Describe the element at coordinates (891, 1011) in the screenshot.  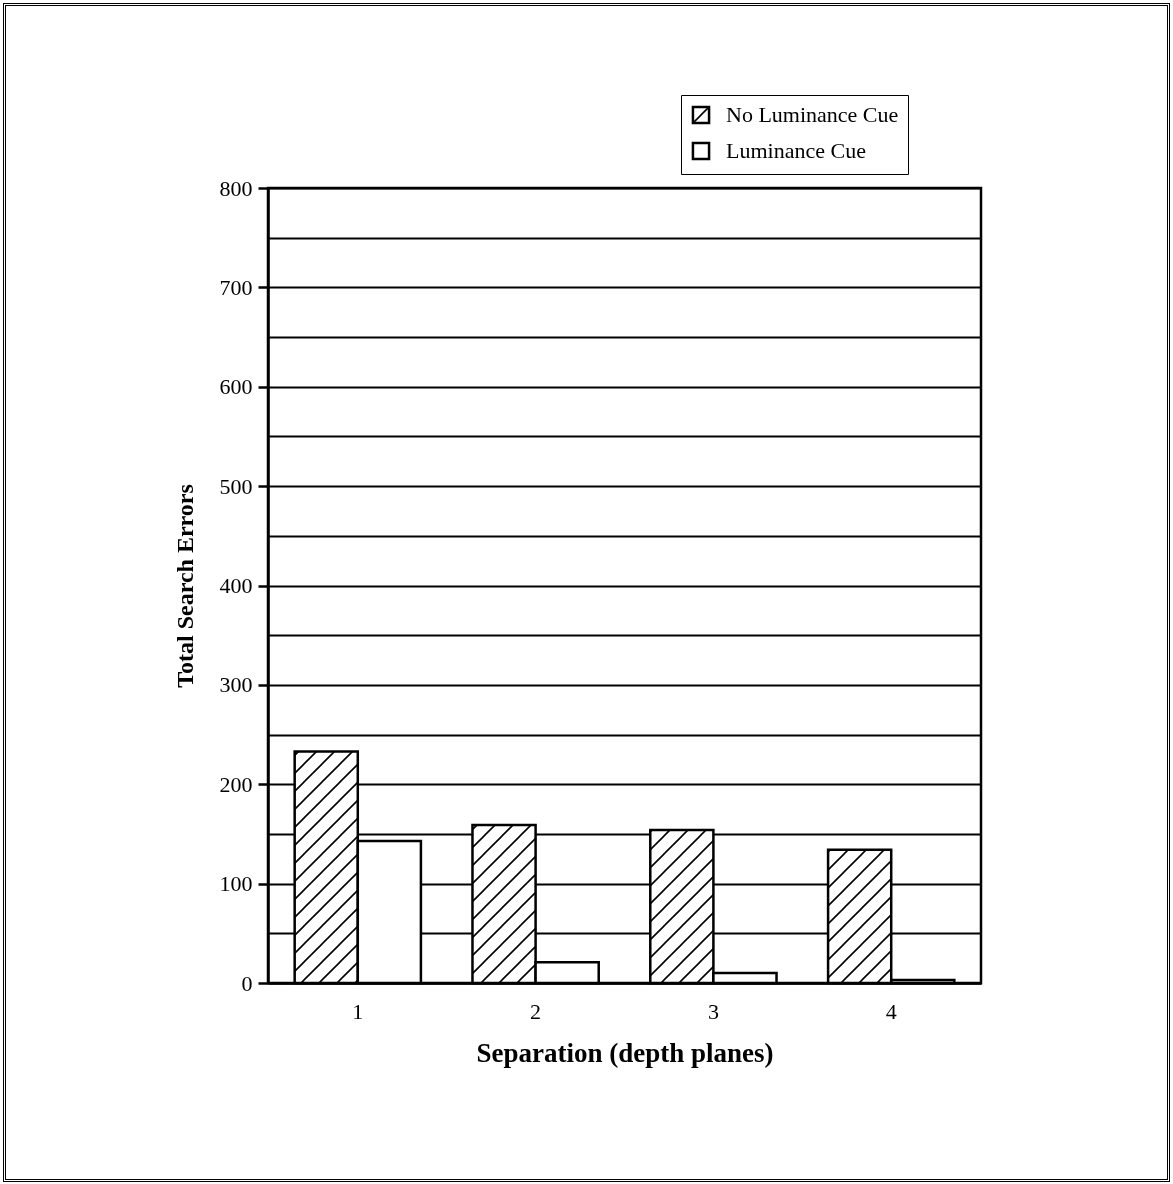
I see `x-tick-label: 4` at that location.